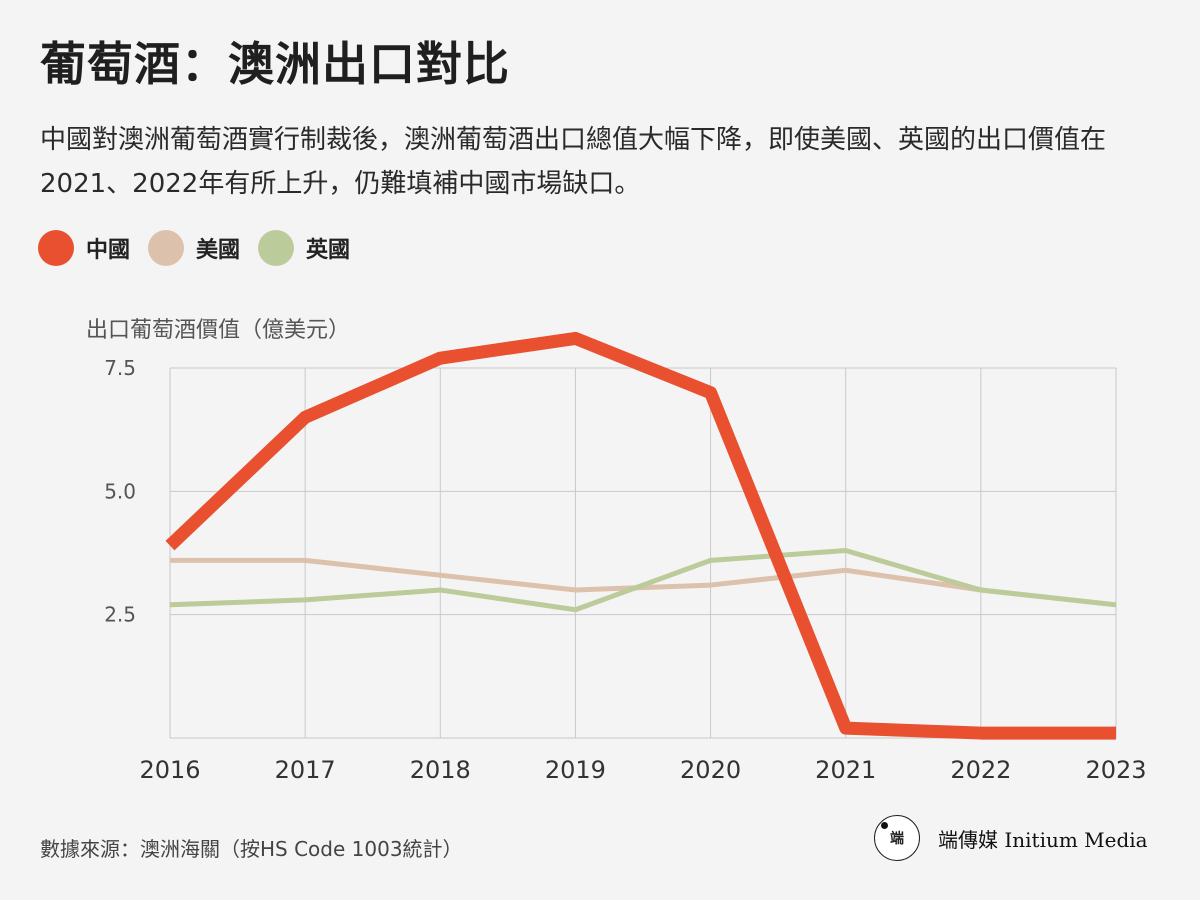 This screenshot has width=1200, height=900. What do you see at coordinates (328, 250) in the screenshot?
I see `legend-label-uk: 英國` at bounding box center [328, 250].